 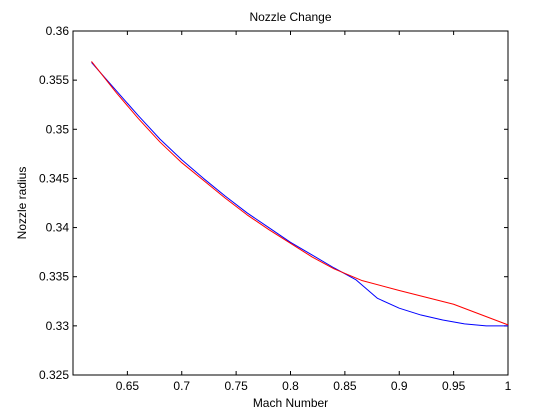 I want to click on x-axis-label: Mach Number, so click(x=290, y=403).